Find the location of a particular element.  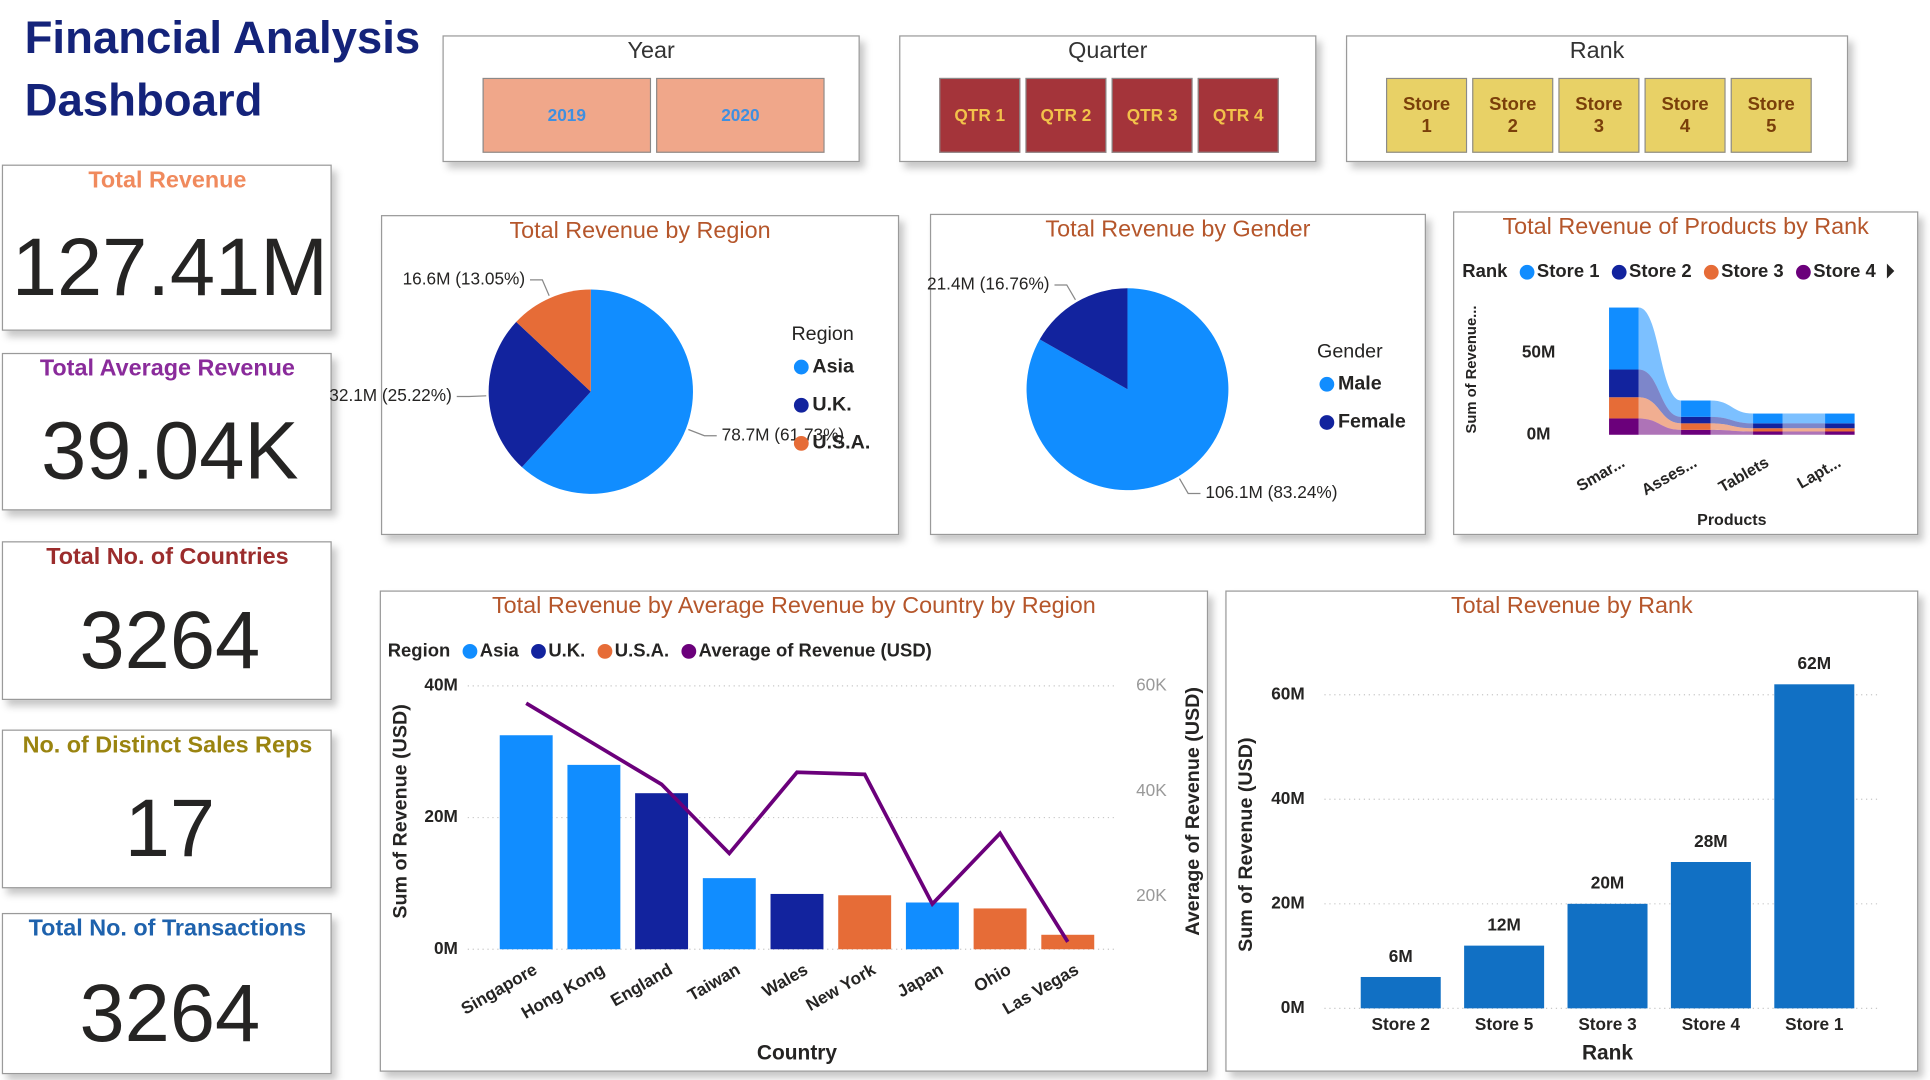

slicer-button: QTR 4 is located at coordinates (1238, 115).